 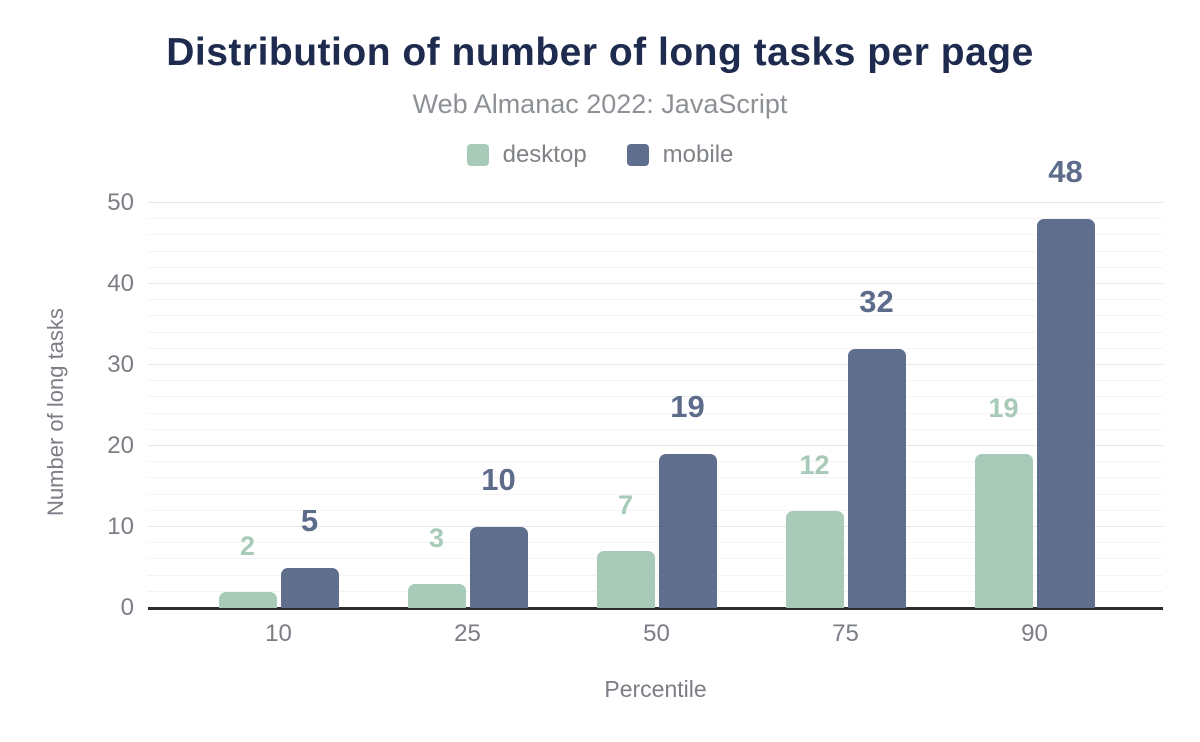 I want to click on legend-label-desktop: desktop, so click(x=544, y=154).